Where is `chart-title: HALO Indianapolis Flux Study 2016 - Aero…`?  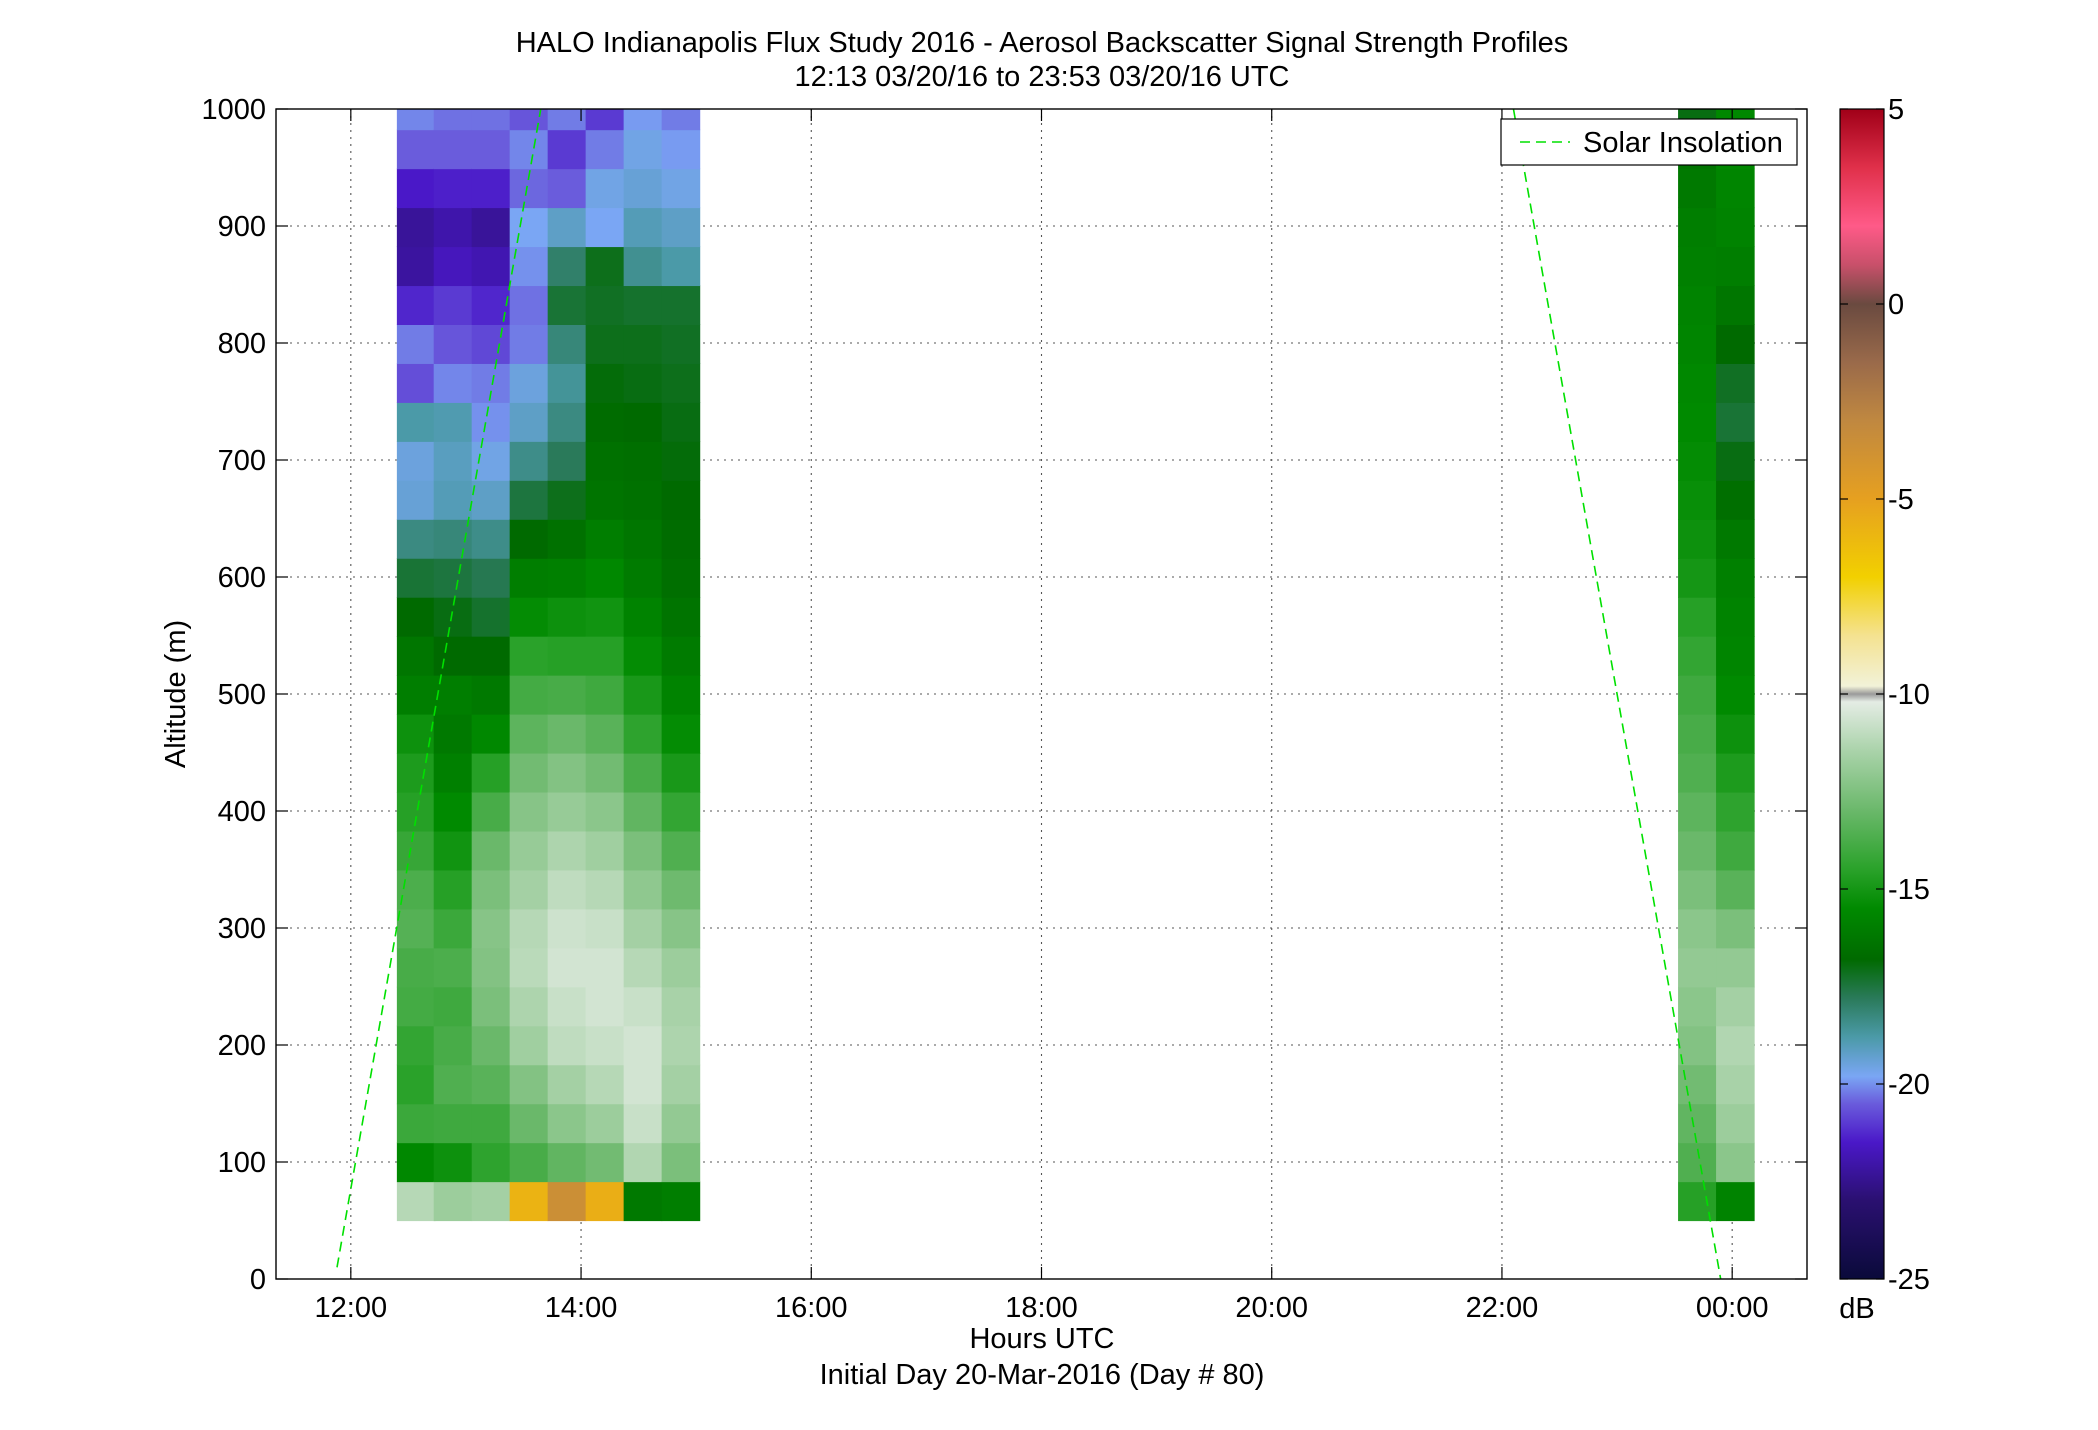 chart-title: HALO Indianapolis Flux Study 2016 - Aero… is located at coordinates (1042, 43).